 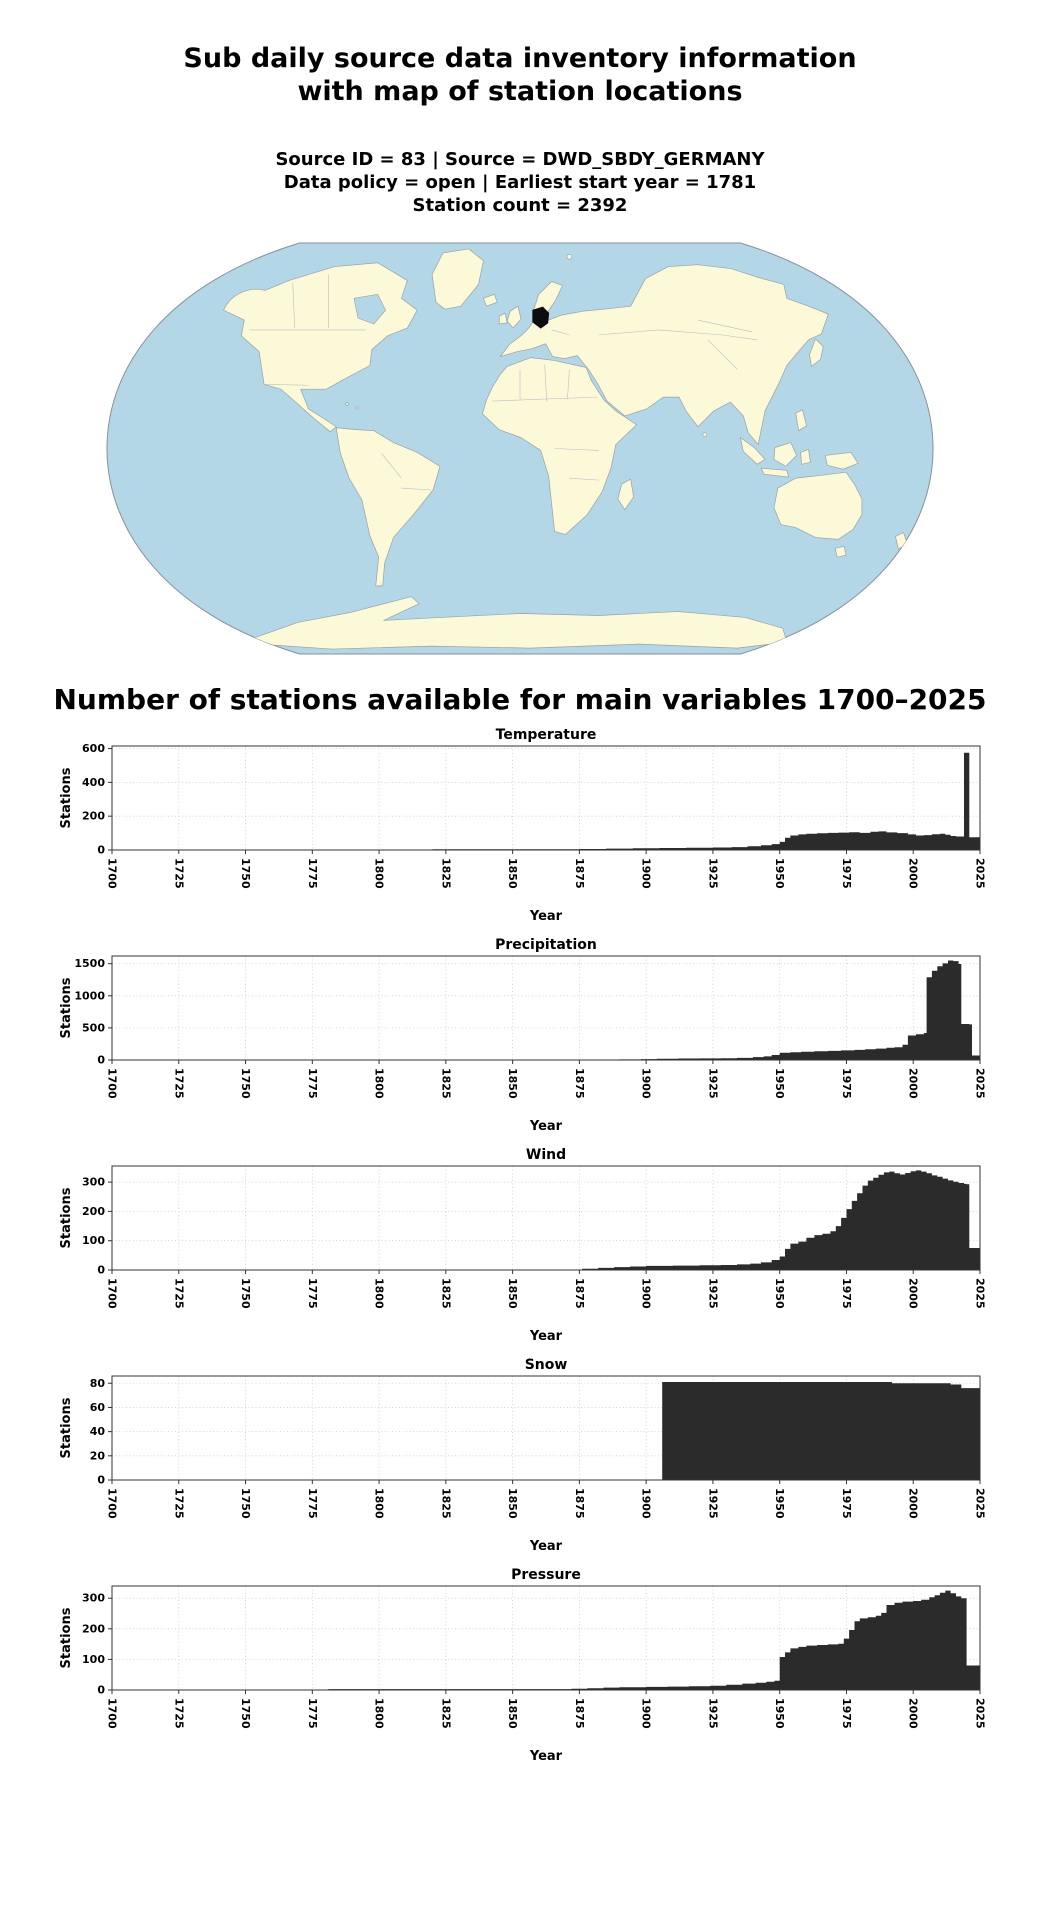 I want to click on landmass-south-america, so click(x=388, y=507).